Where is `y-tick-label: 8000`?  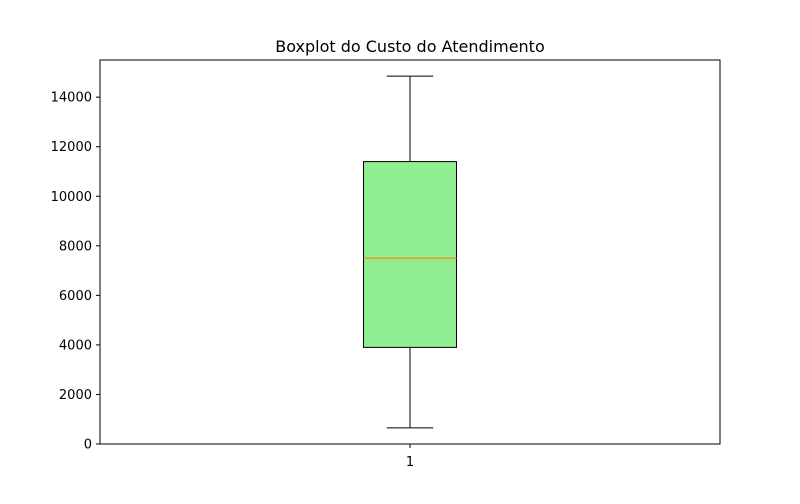 y-tick-label: 8000 is located at coordinates (75, 246).